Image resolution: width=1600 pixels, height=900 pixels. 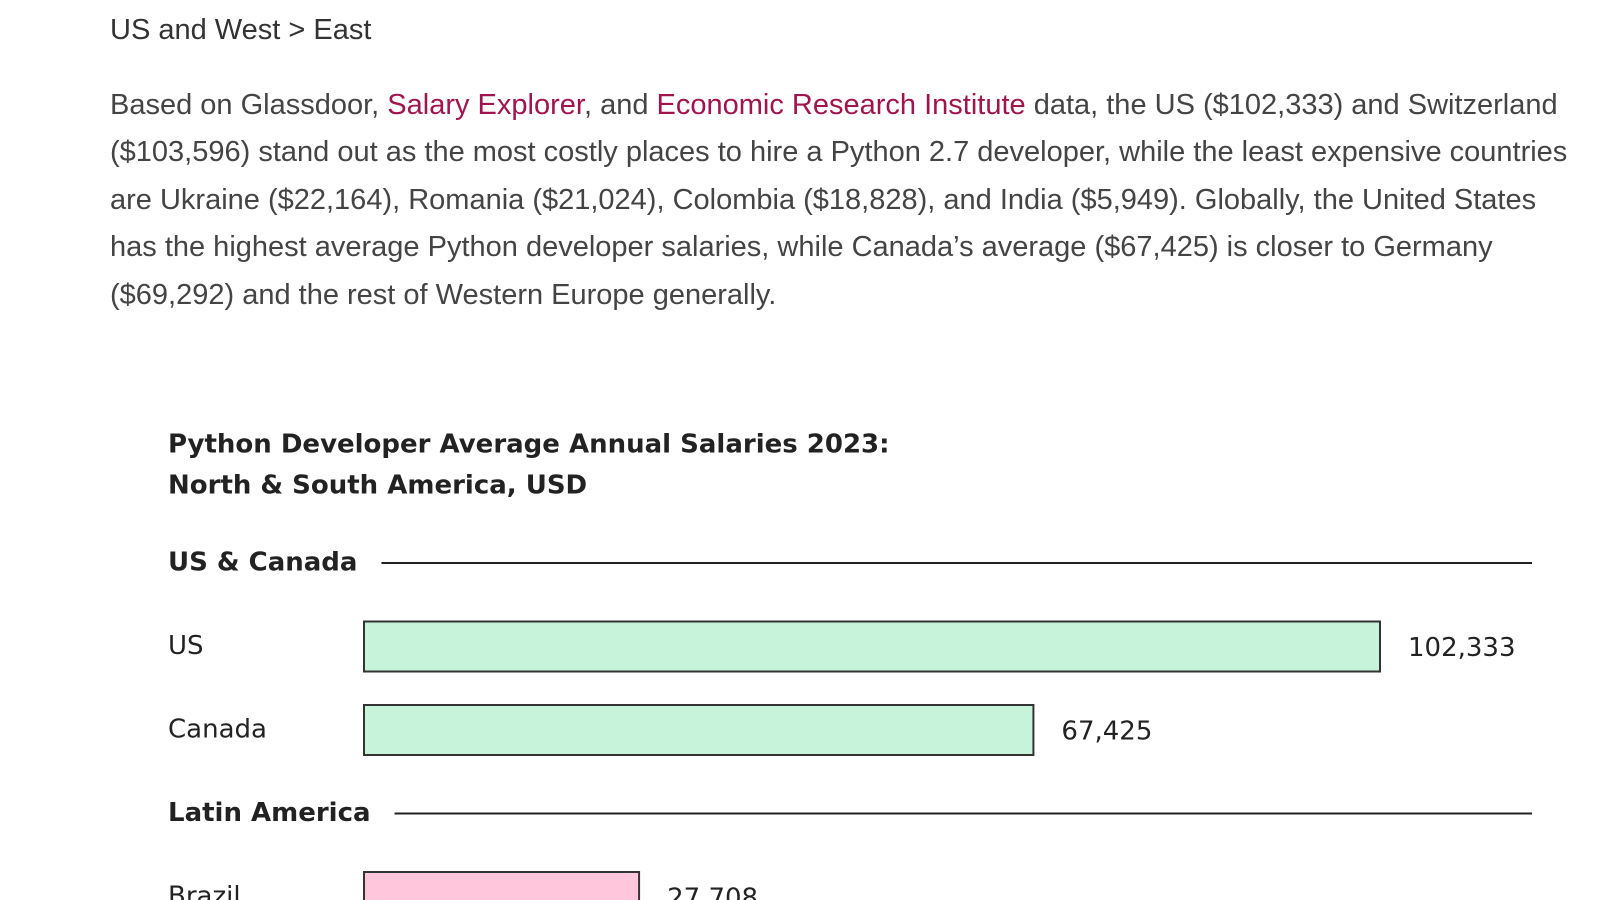 I want to click on section-heading: US and West > East, so click(x=241, y=30).